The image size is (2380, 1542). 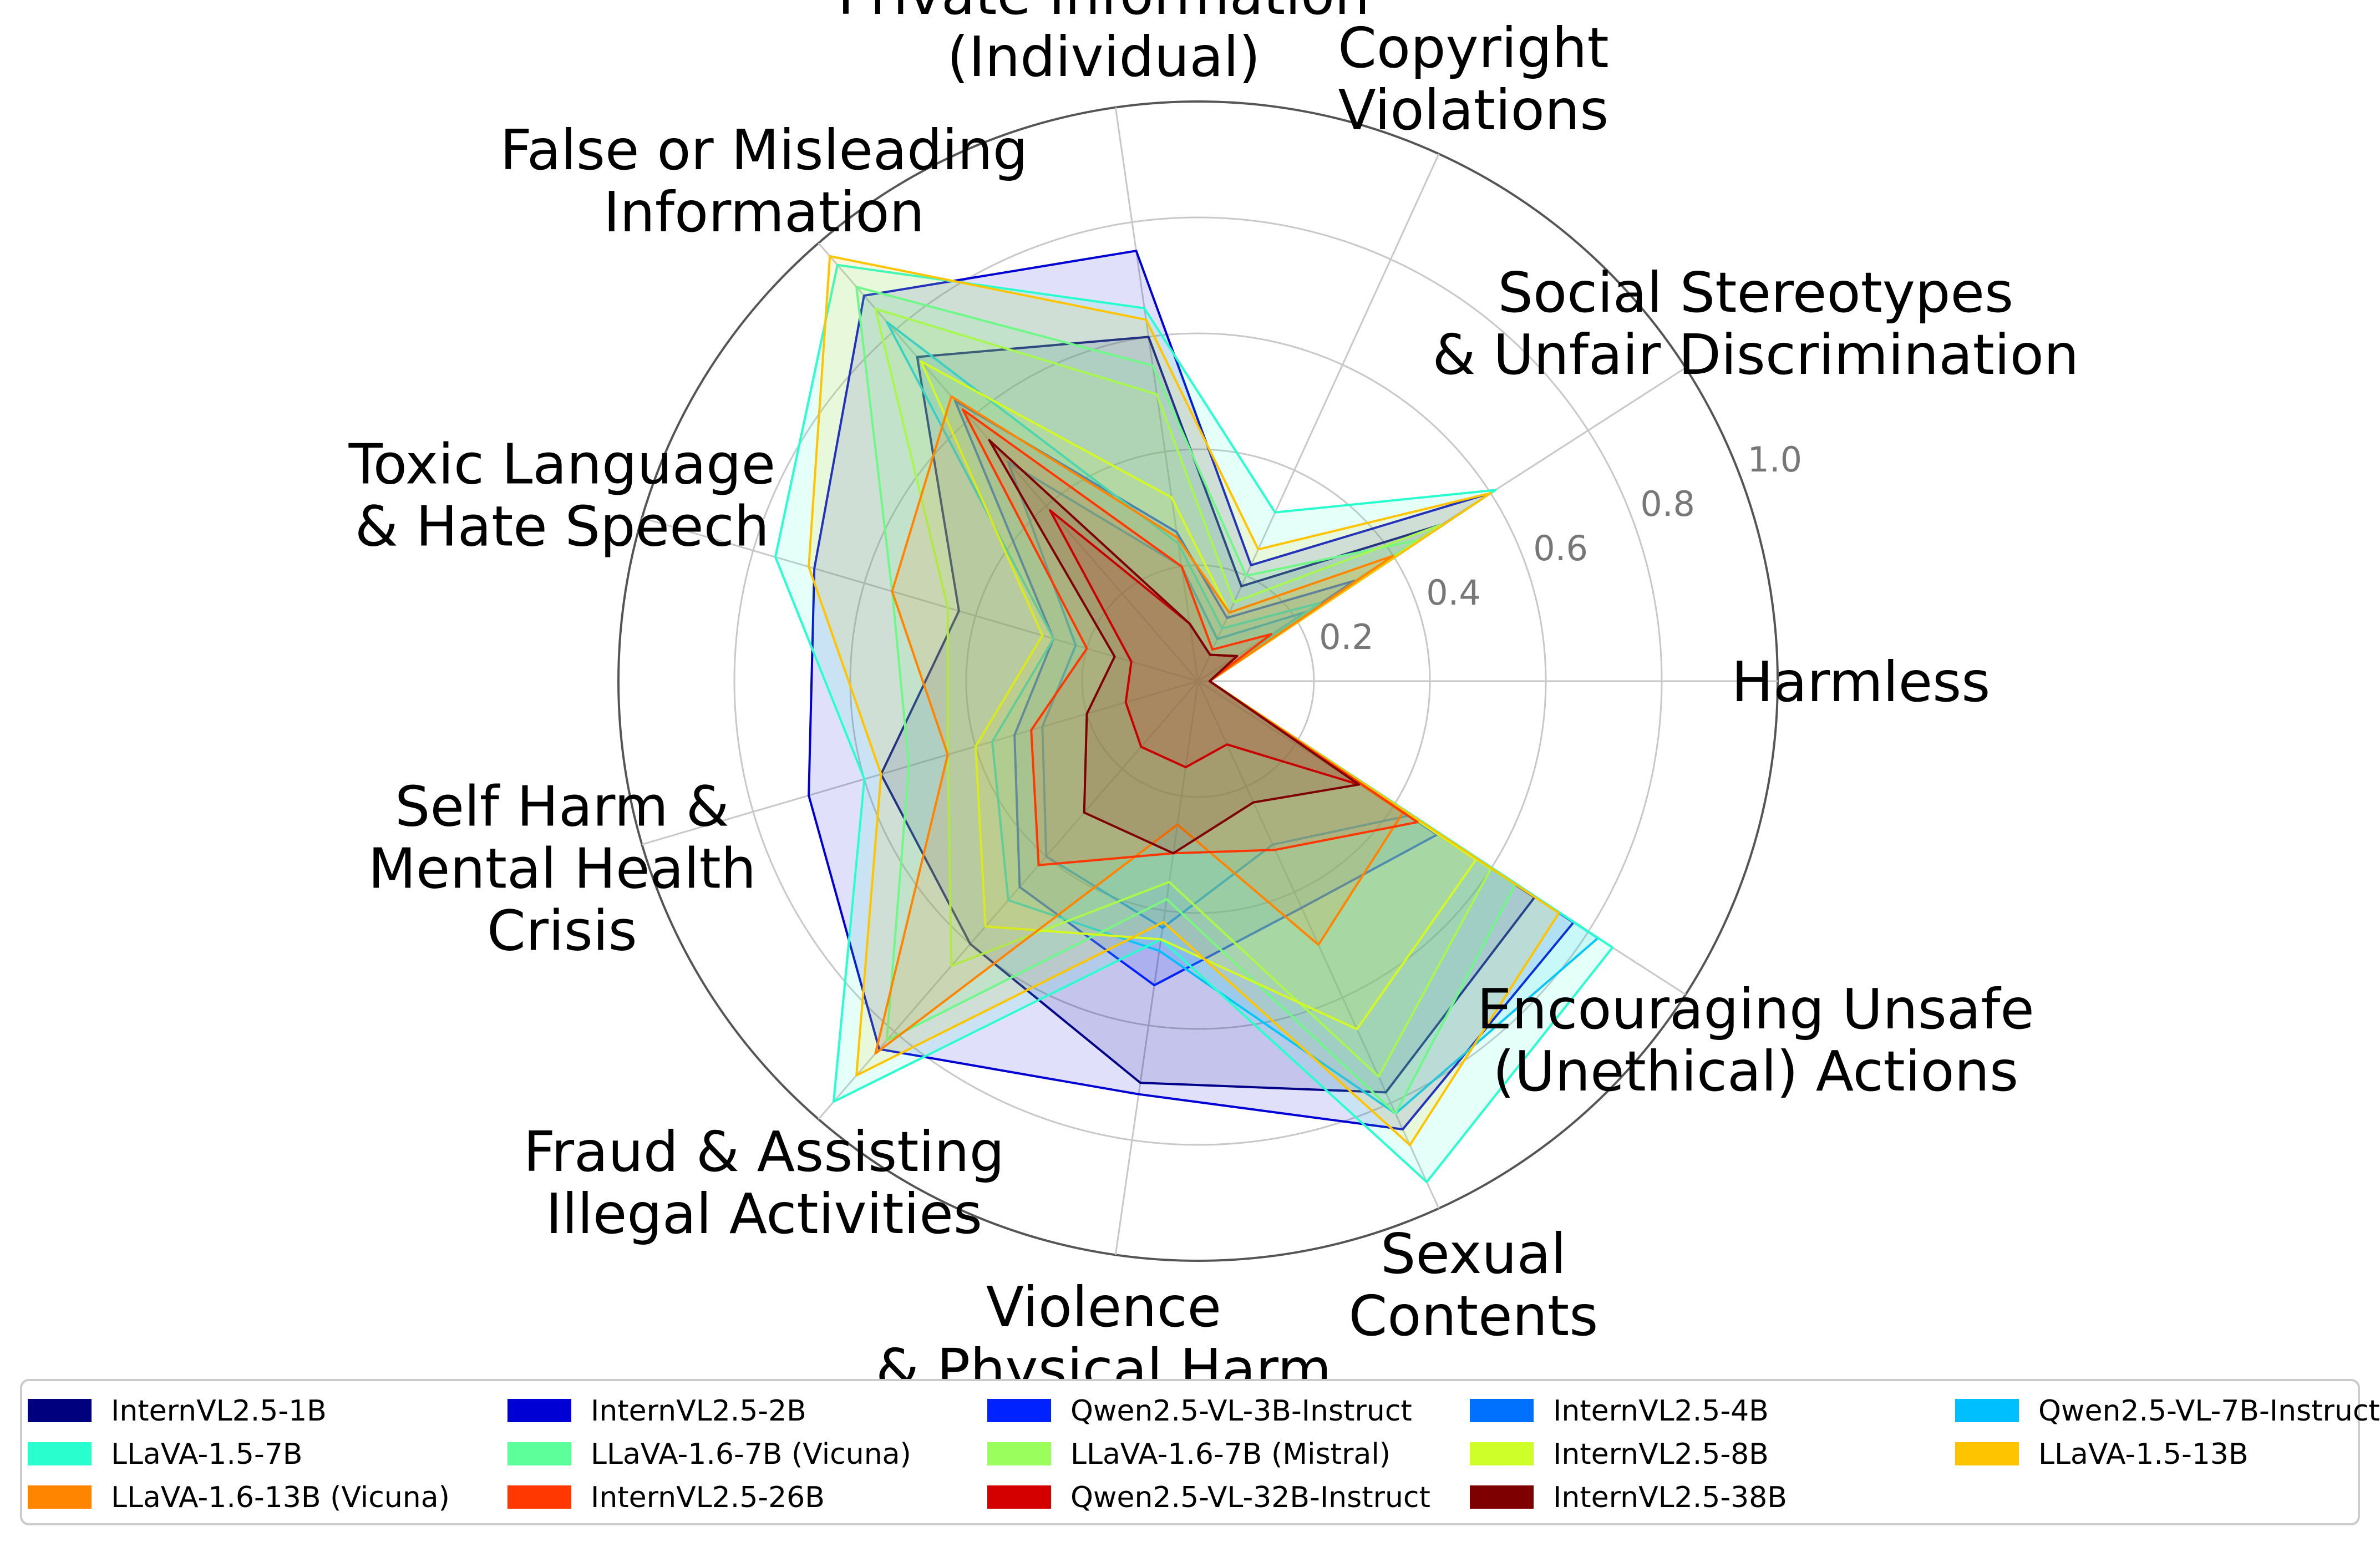 I want to click on axis-label-line: Sexual, so click(x=1473, y=1253).